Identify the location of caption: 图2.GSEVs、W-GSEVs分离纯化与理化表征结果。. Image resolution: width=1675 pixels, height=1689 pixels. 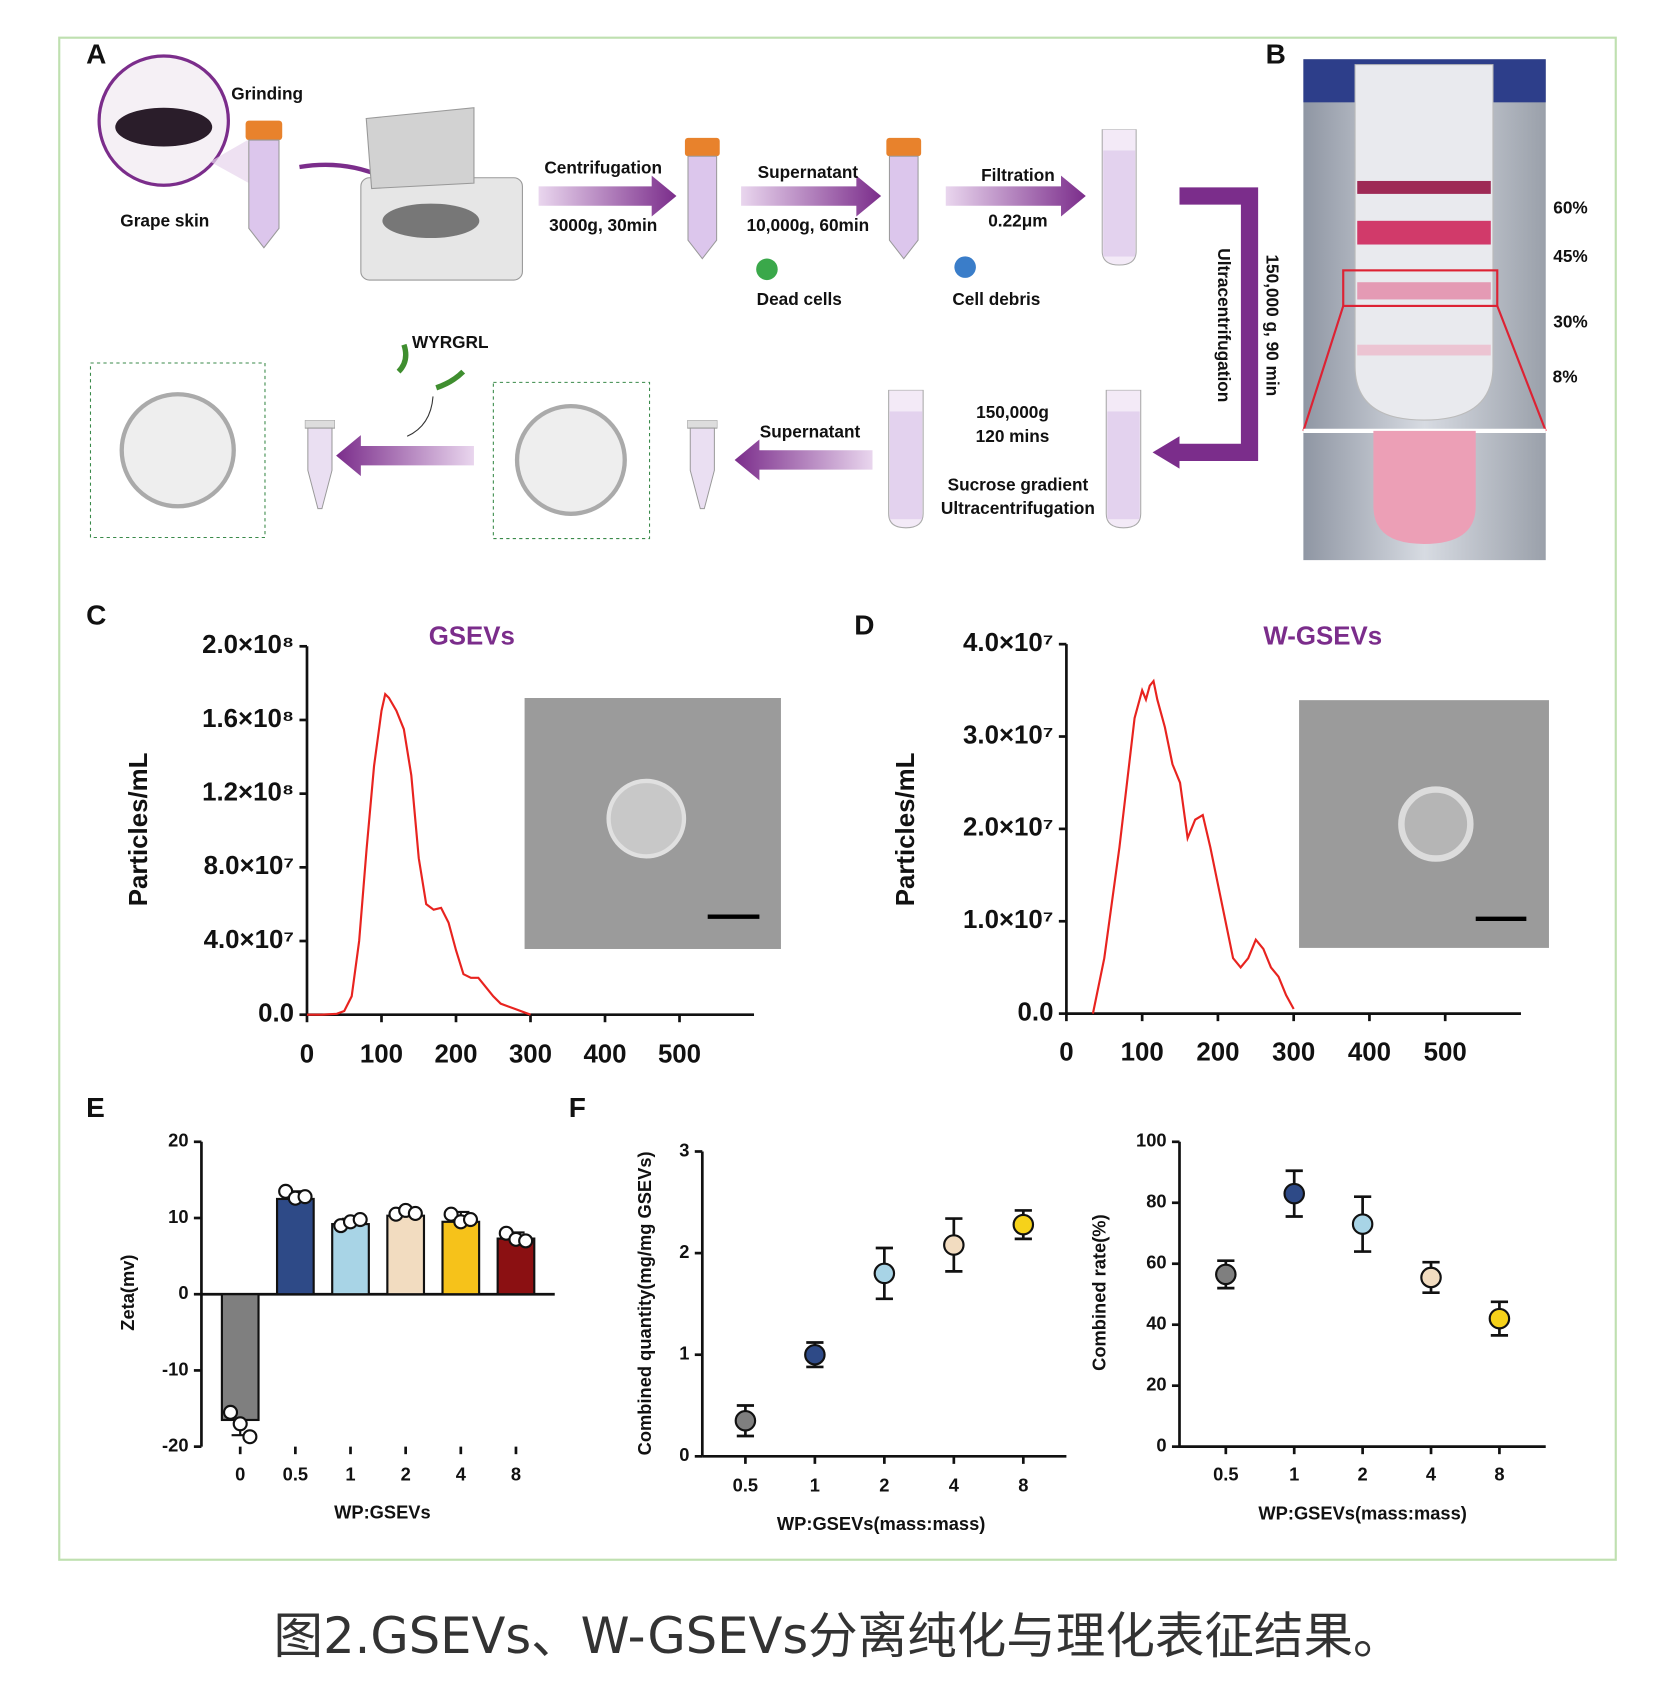
(838, 1636).